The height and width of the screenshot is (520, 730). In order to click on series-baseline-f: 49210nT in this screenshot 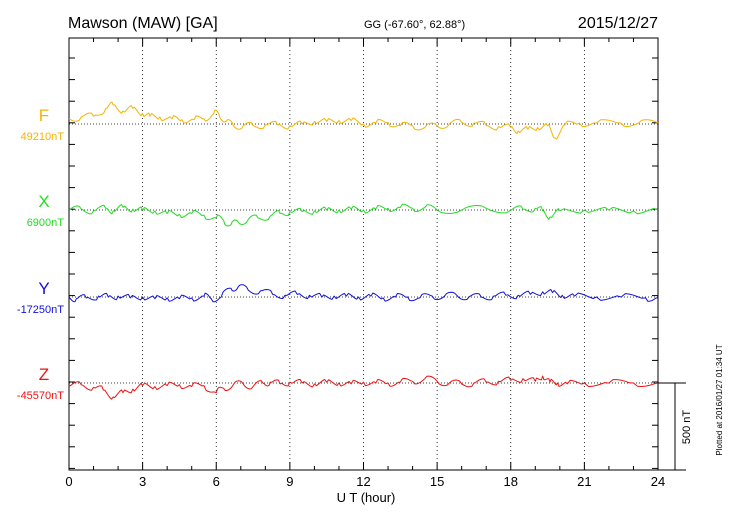, I will do `click(43, 137)`.